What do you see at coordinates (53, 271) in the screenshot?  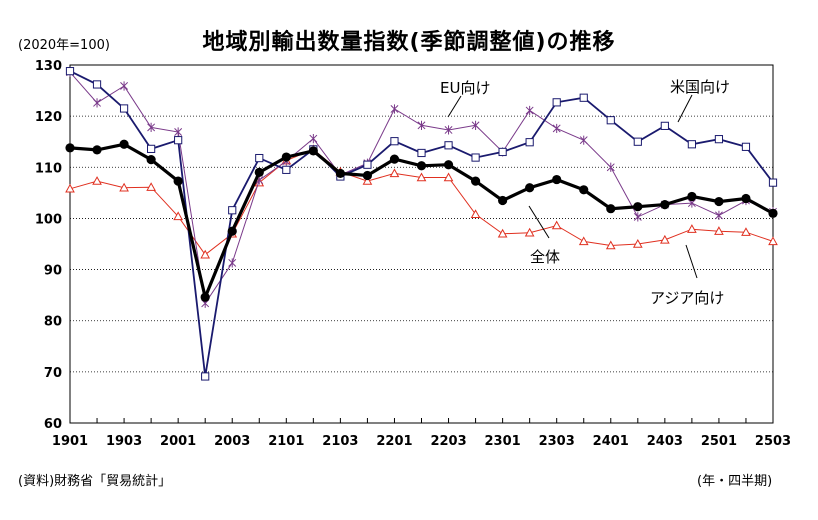 I see `y-tick-label: 90` at bounding box center [53, 271].